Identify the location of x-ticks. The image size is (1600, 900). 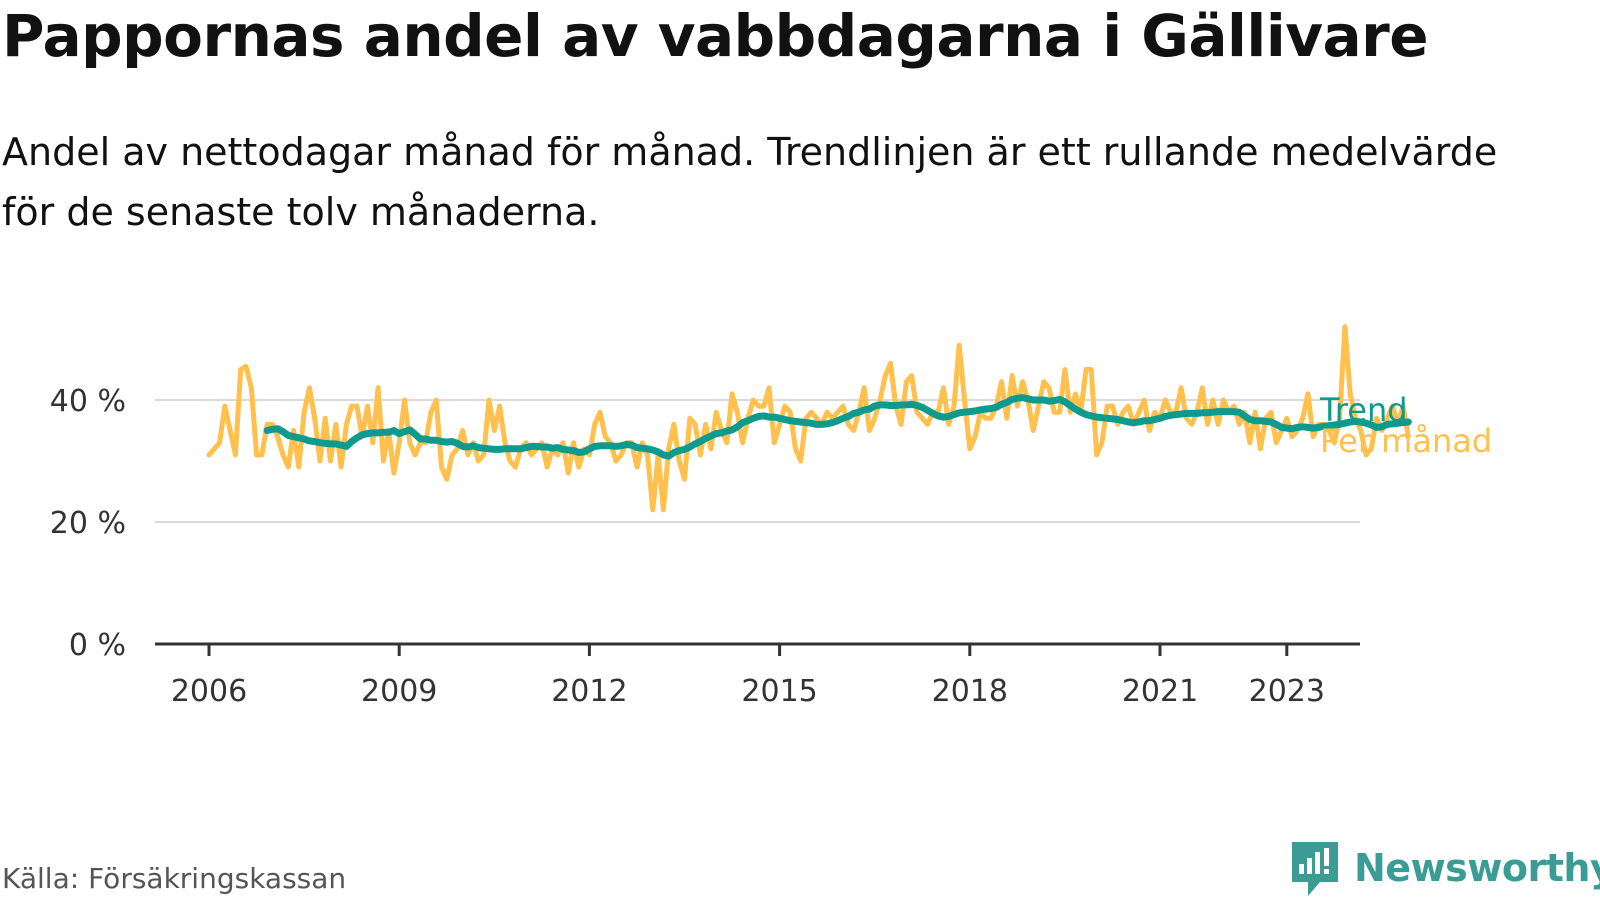
(748, 650).